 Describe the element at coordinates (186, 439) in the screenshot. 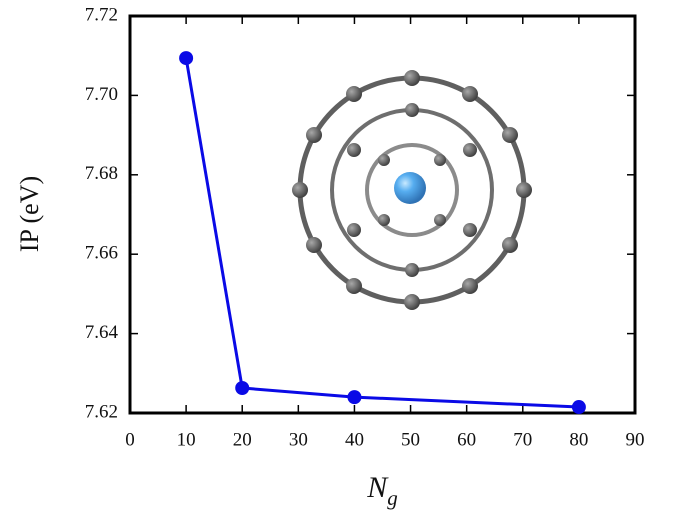

I see `x-tick-label: 10` at that location.